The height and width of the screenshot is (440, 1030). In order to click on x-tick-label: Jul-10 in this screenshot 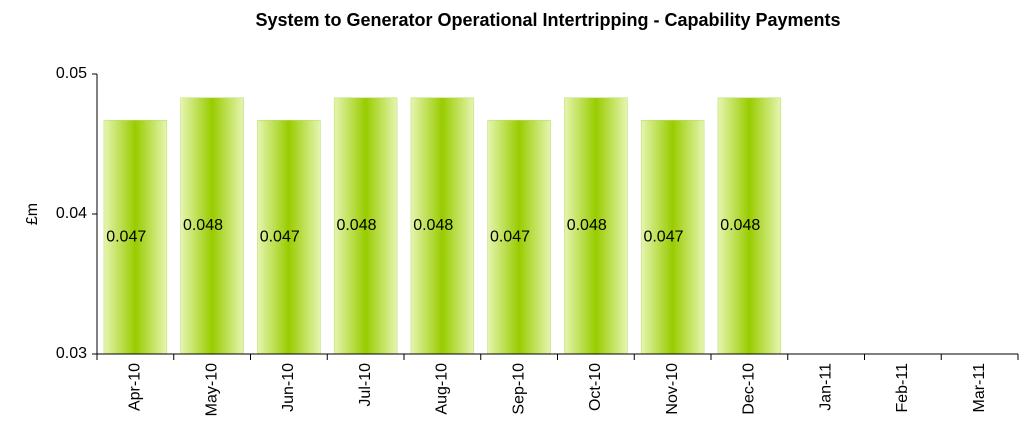, I will do `click(365, 385)`.